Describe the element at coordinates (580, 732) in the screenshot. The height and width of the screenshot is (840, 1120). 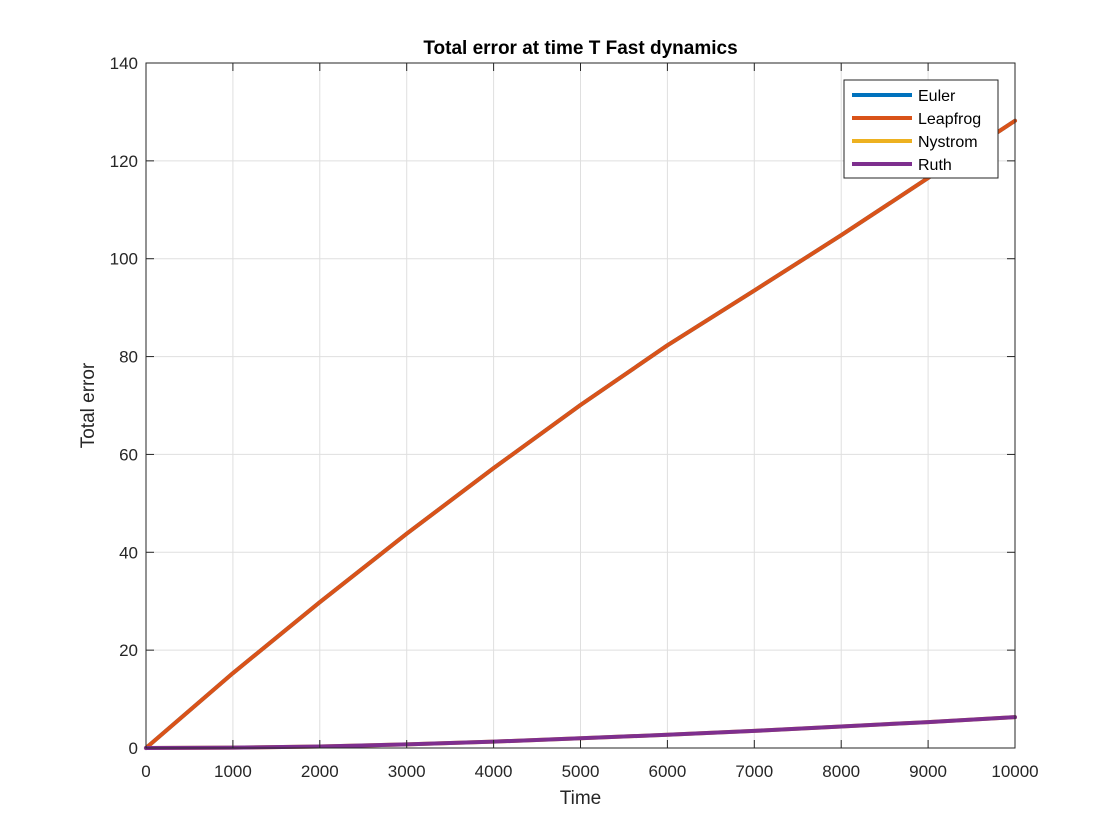
I see `series-line-ruth` at that location.